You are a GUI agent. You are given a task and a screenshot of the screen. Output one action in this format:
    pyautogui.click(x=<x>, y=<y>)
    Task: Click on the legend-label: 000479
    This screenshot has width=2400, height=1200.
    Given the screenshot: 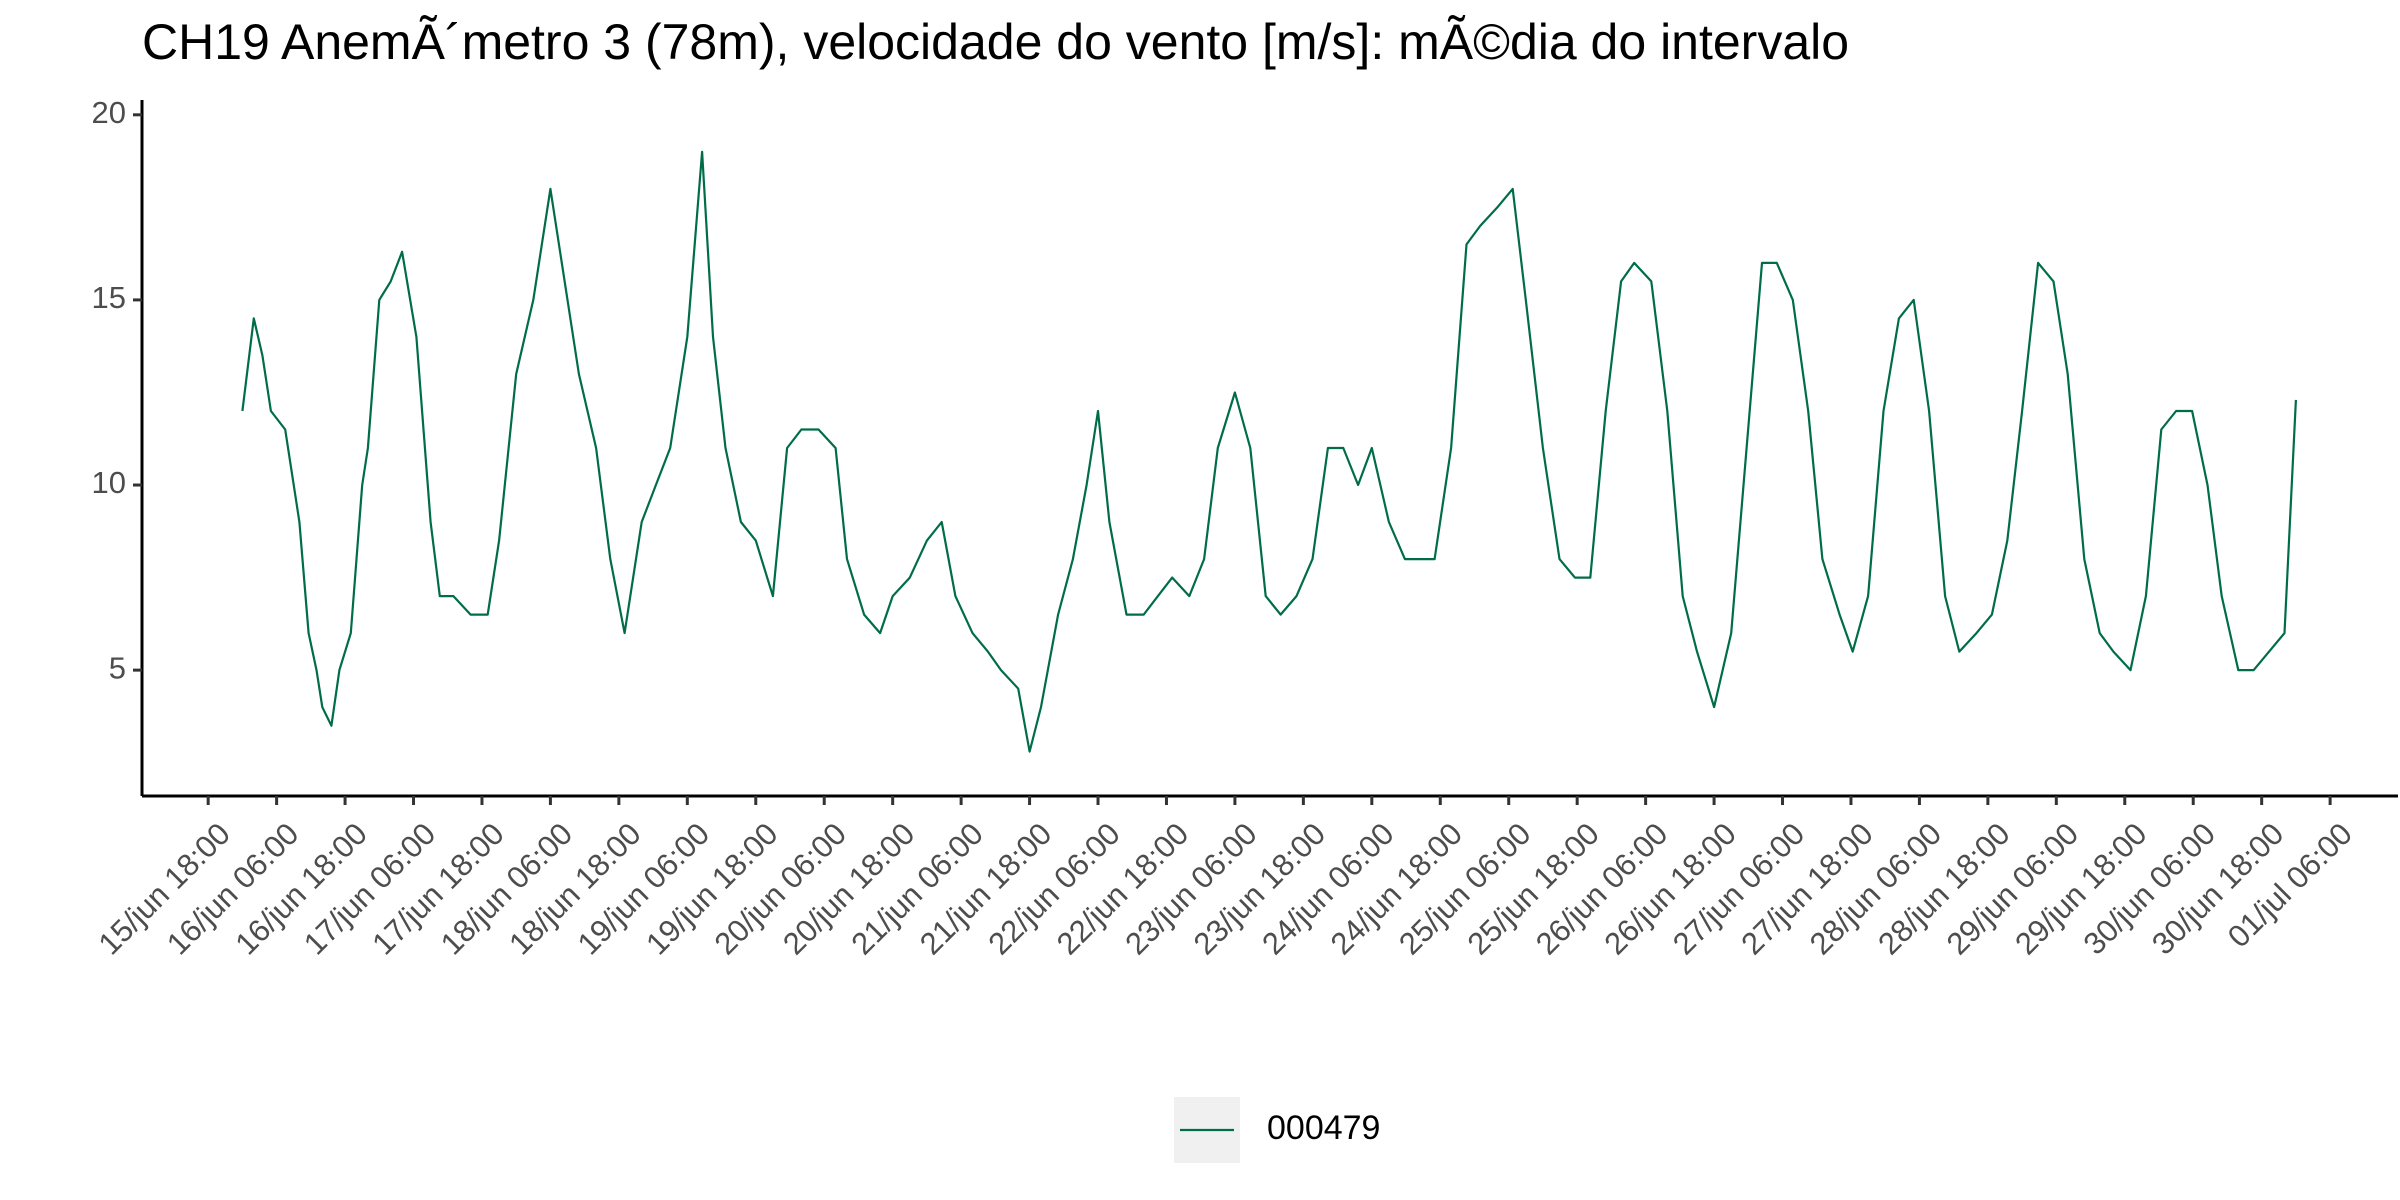 What is the action you would take?
    pyautogui.click(x=1323, y=1128)
    